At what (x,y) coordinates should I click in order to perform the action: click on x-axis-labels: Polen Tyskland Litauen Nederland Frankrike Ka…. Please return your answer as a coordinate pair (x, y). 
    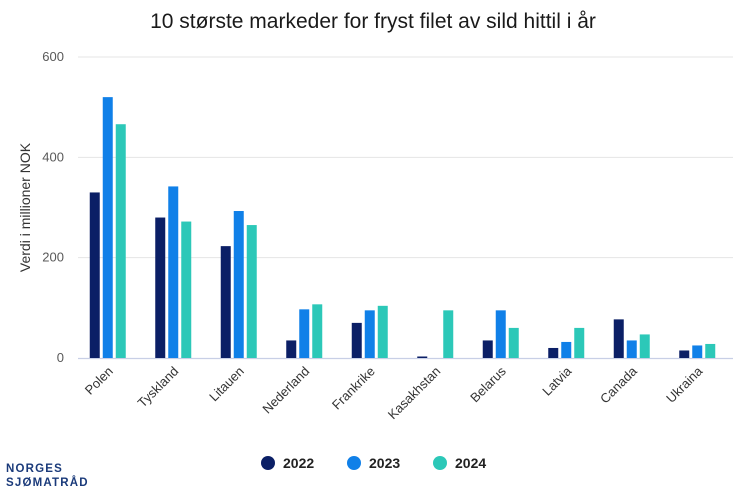
    Looking at the image, I should click on (394, 392).